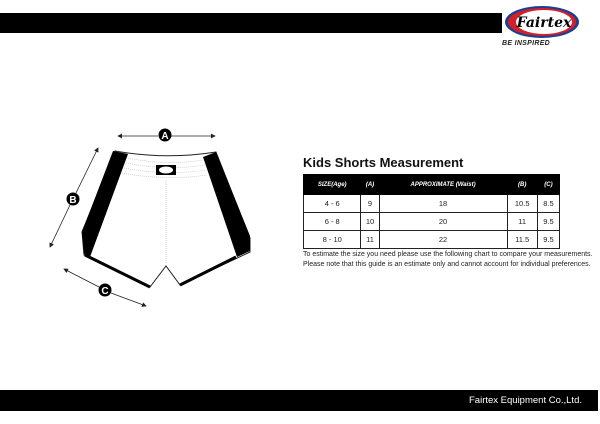 This screenshot has width=600, height=424. Describe the element at coordinates (526, 43) in the screenshot. I see `tagline: BE INSPIRED` at that location.